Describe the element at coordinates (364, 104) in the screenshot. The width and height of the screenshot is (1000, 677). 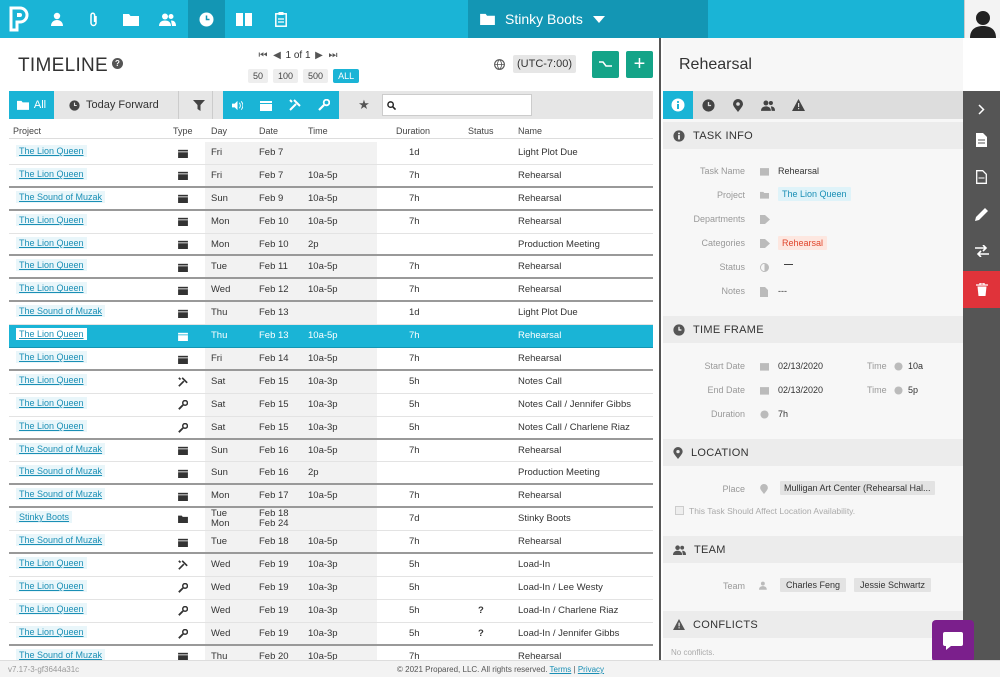
I see `star-icon: ★` at that location.